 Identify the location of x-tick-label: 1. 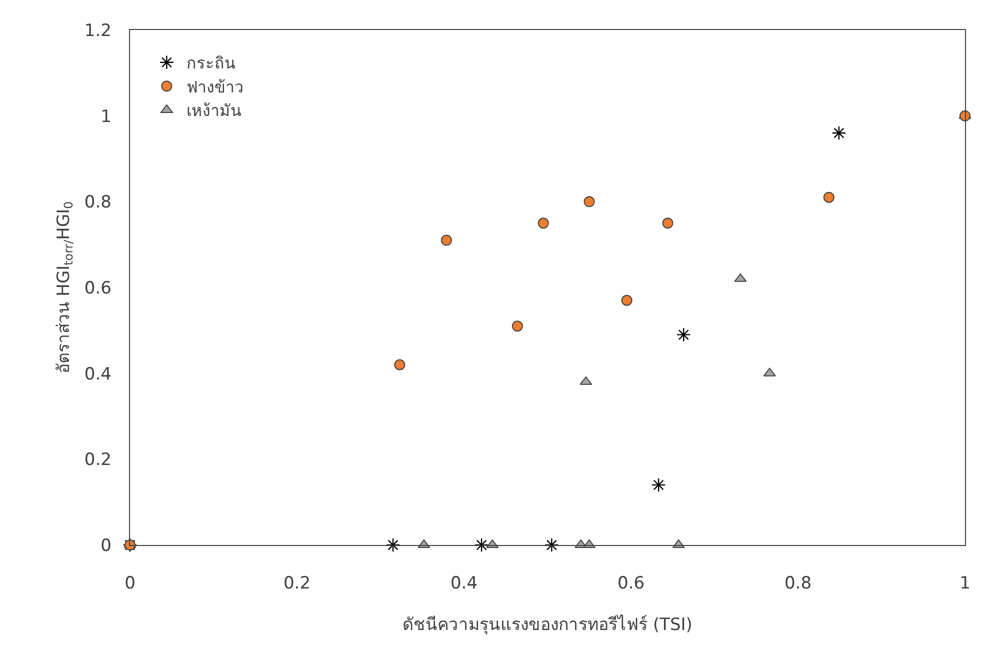
(965, 584).